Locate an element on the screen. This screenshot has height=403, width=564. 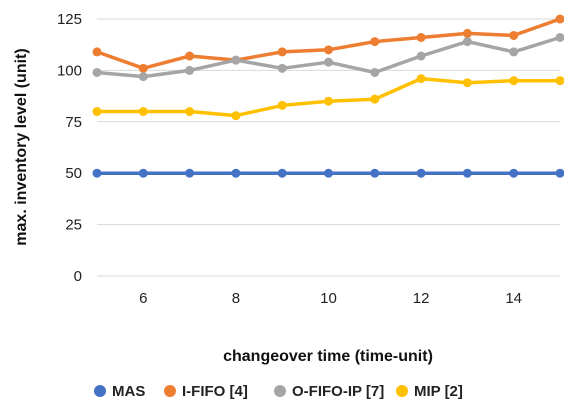
y-tick-label: 75 is located at coordinates (73, 122).